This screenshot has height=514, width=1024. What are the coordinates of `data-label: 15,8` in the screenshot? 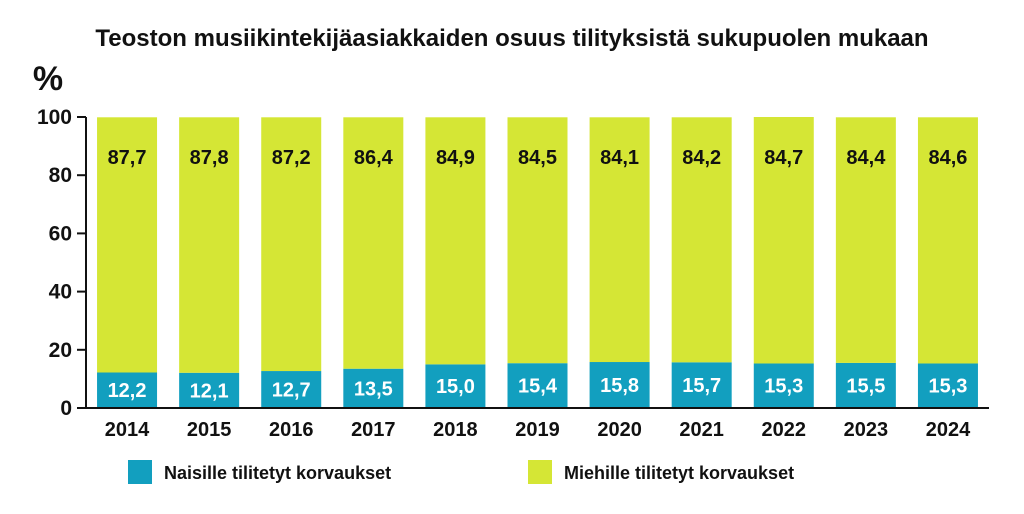 It's located at (619, 386).